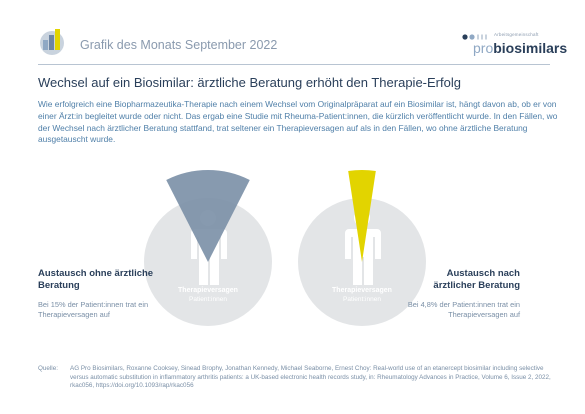 The width and height of the screenshot is (585, 414). Describe the element at coordinates (530, 48) in the screenshot. I see `brand-name-bio: biosimilars` at that location.